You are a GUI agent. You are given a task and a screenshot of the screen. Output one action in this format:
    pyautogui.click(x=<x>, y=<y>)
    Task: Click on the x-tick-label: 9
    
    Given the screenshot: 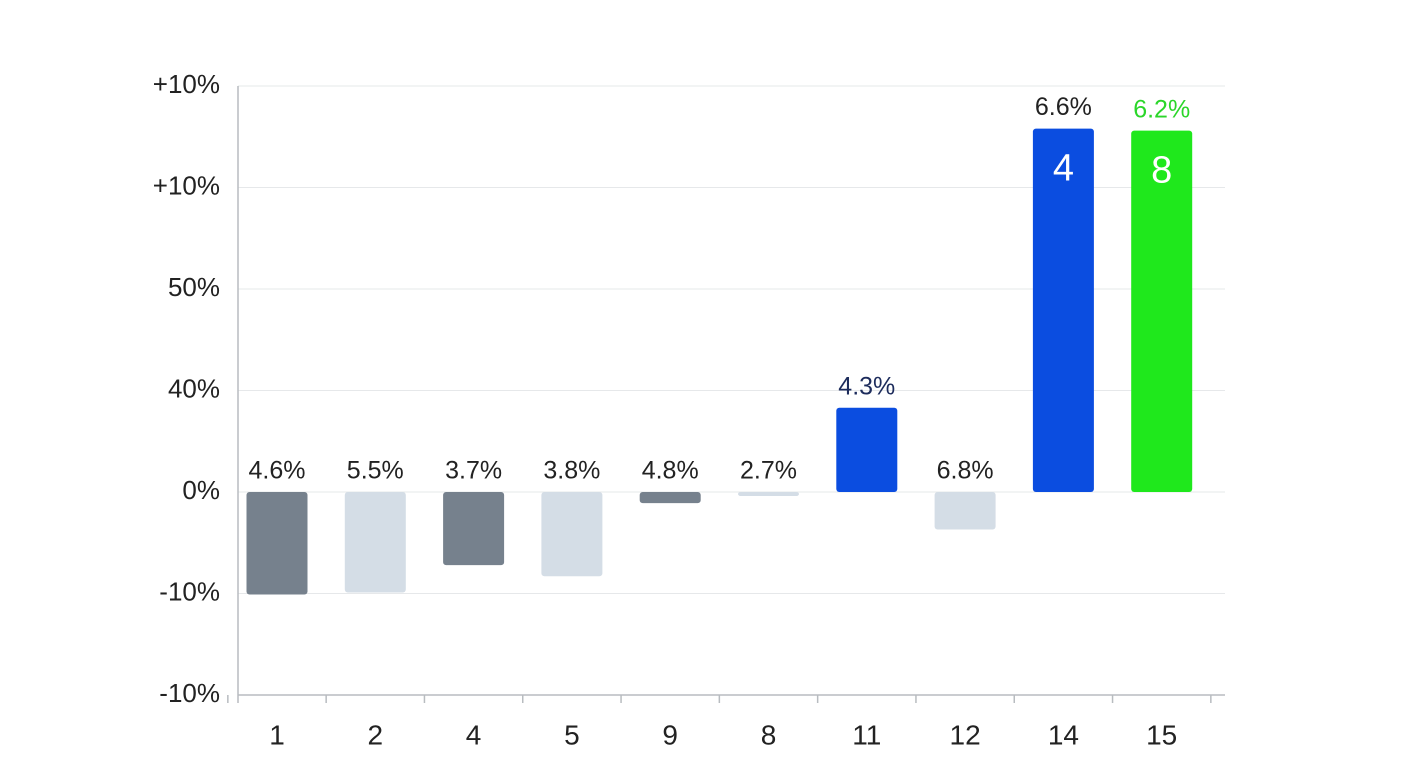 What is the action you would take?
    pyautogui.click(x=670, y=734)
    